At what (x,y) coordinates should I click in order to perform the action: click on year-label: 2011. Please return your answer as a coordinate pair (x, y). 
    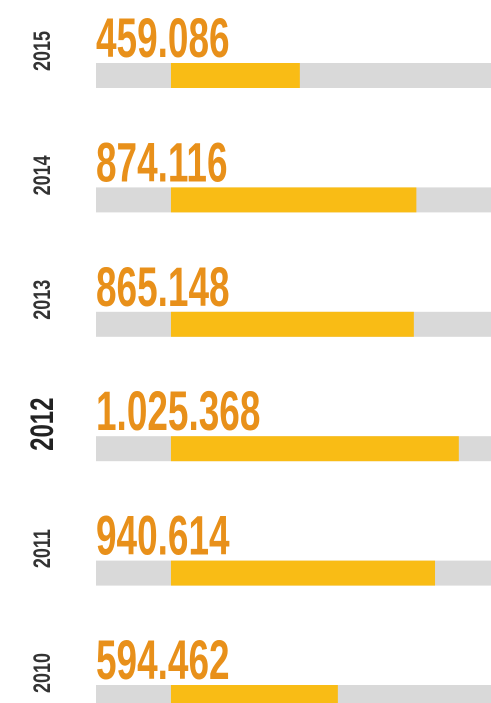
    Looking at the image, I should click on (43, 548).